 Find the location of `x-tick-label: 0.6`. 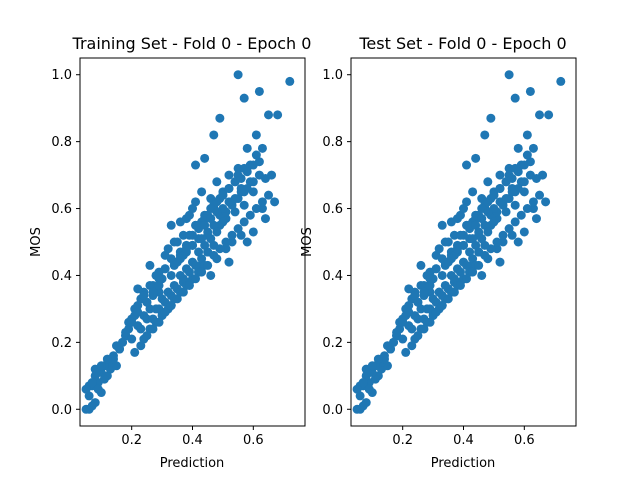

x-tick-label: 0.6 is located at coordinates (524, 440).